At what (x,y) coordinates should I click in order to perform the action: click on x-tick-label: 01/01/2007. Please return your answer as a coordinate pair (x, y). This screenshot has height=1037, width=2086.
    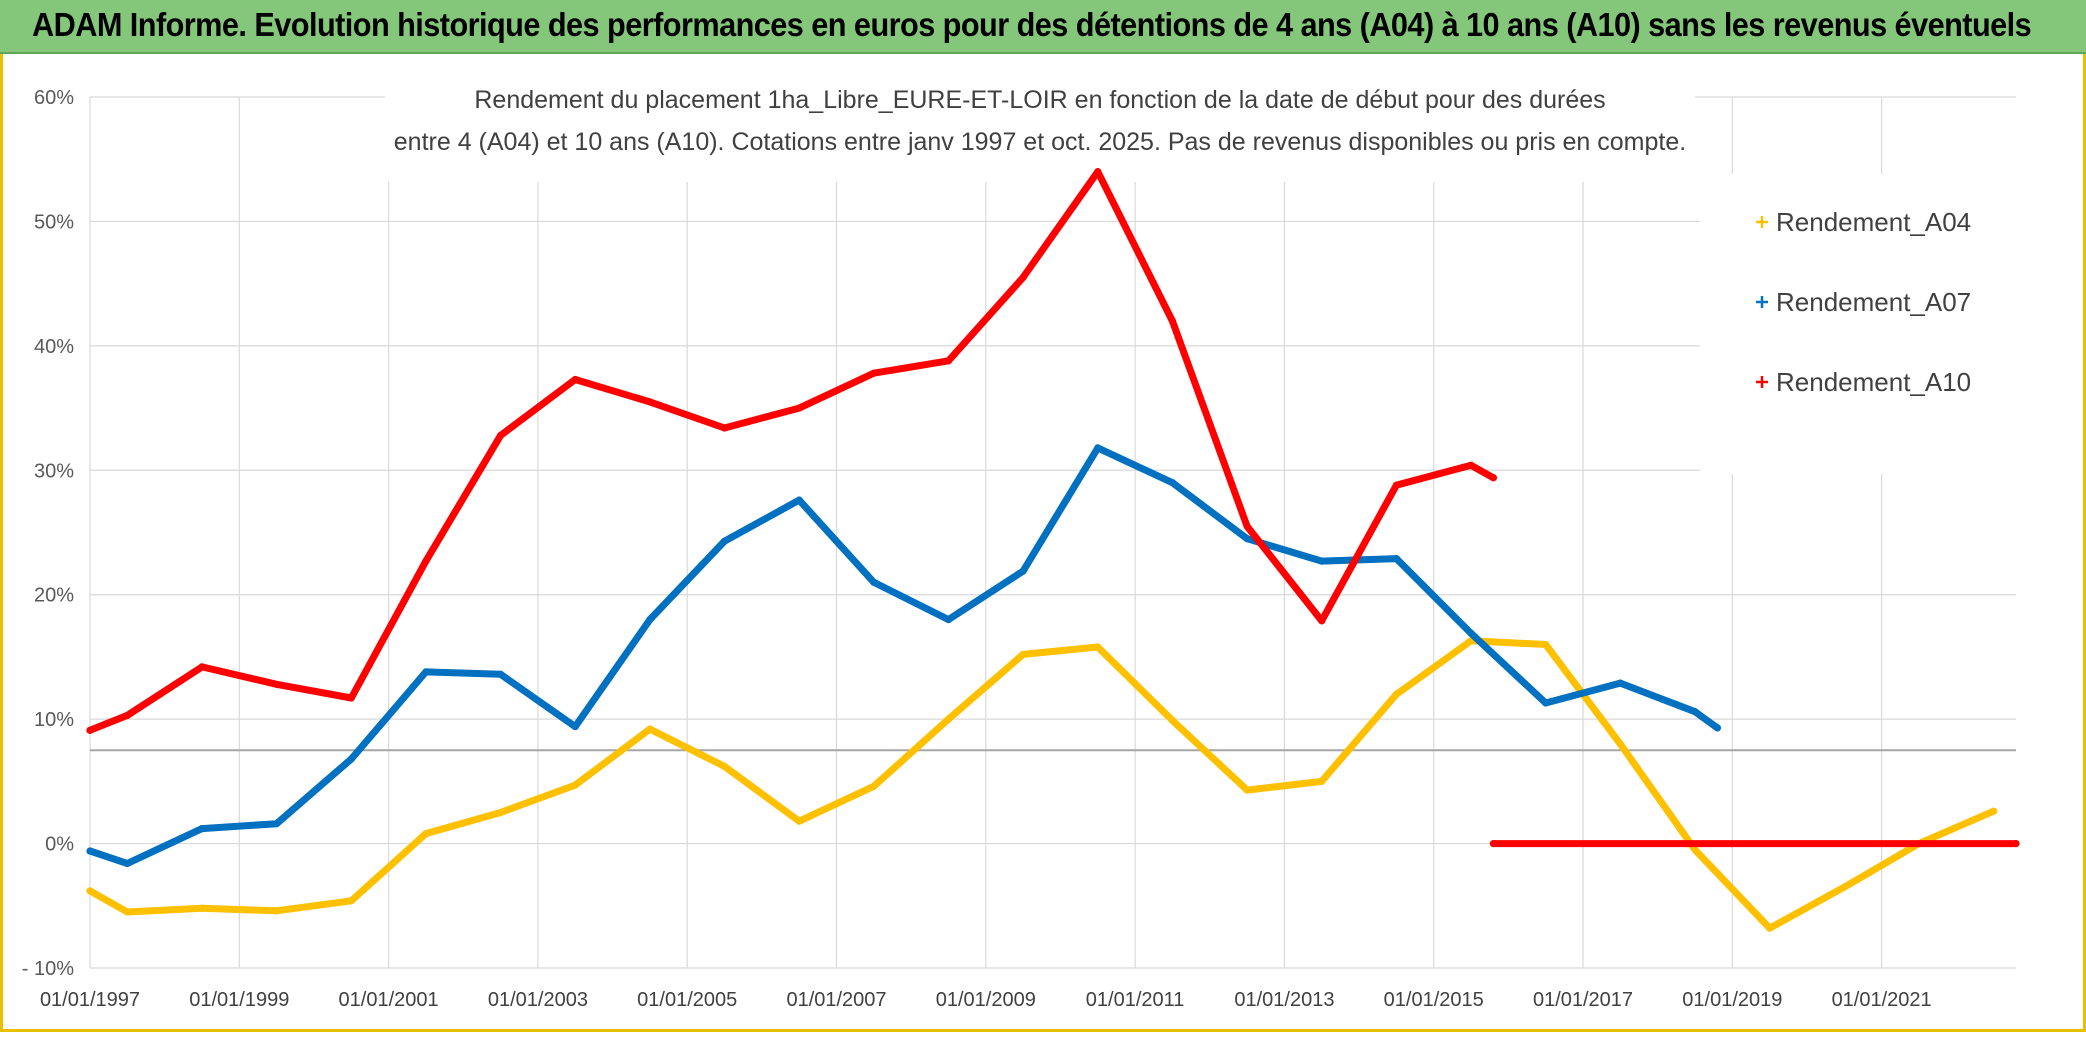
    Looking at the image, I should click on (836, 1000).